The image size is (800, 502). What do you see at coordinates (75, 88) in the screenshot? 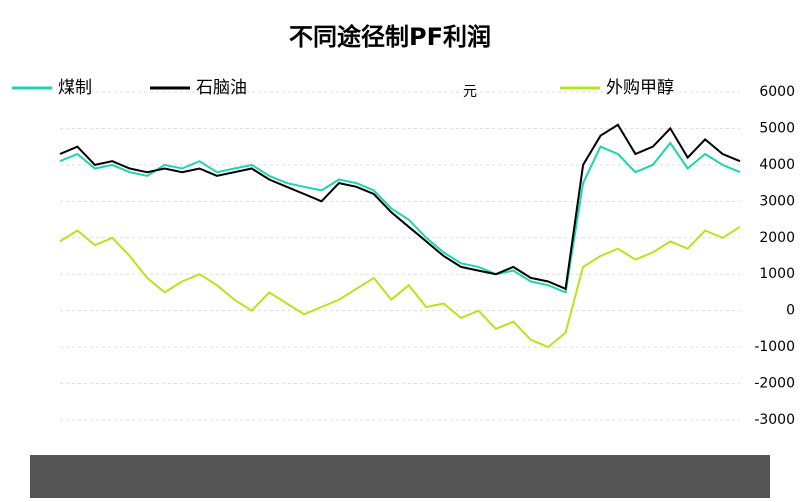
I see `legend-label: 煤制` at bounding box center [75, 88].